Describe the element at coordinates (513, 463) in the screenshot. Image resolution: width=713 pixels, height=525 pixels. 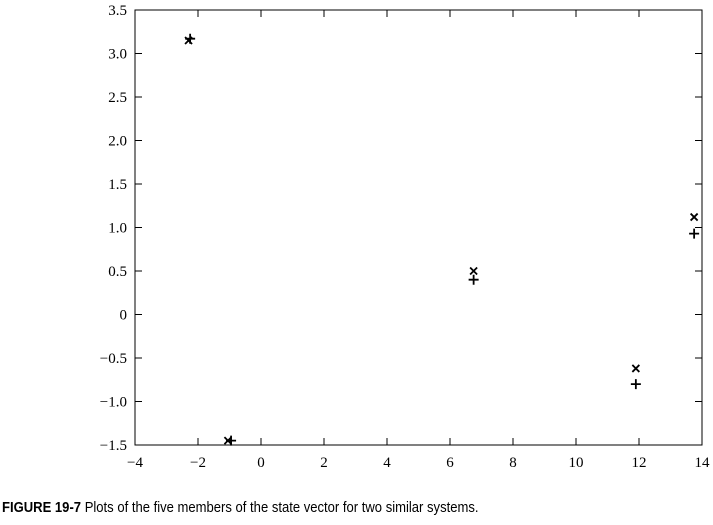
I see `x-tick-label: 8` at that location.